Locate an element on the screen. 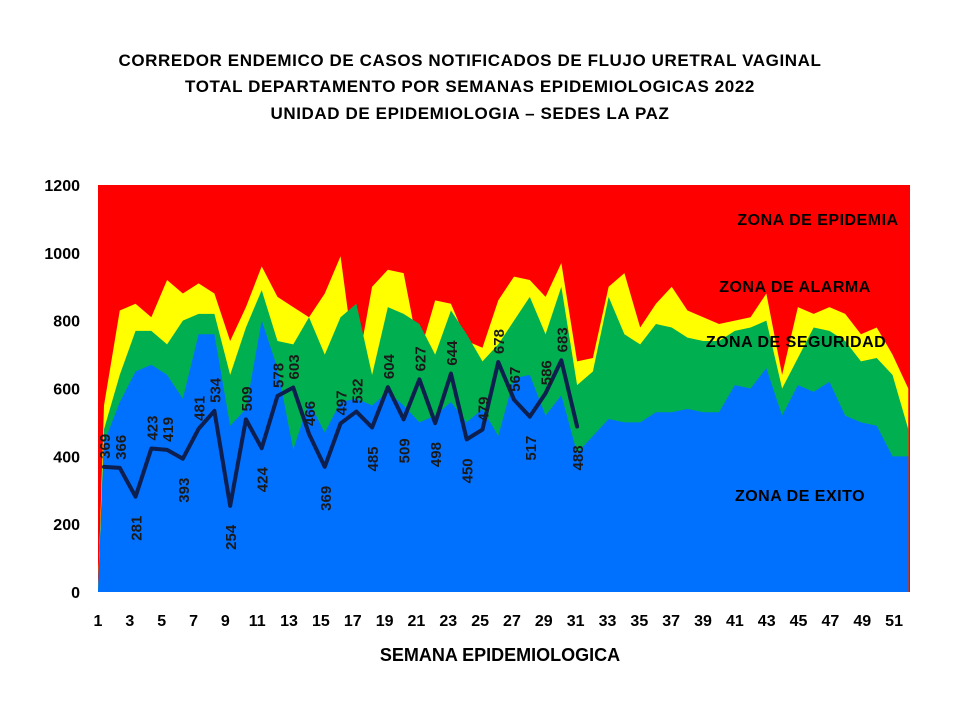  zone-label: ZONA DE ALARMA is located at coordinates (795, 287).